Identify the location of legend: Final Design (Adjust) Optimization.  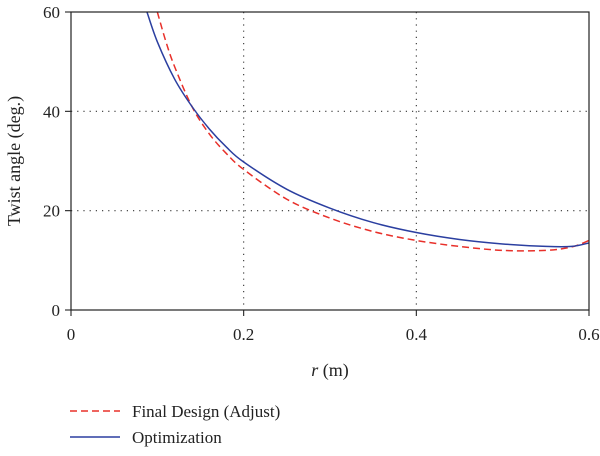
(175, 424).